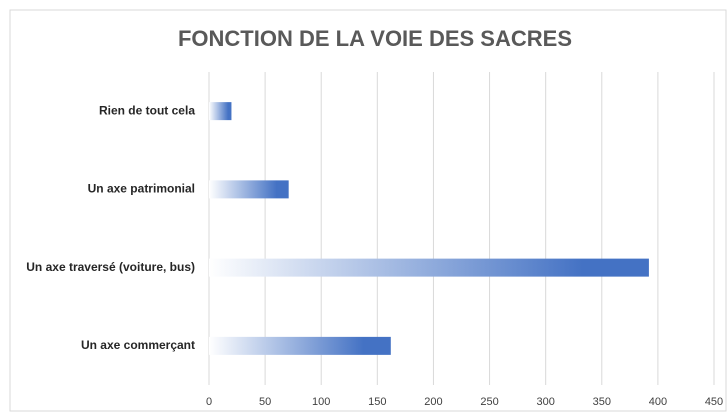 This screenshot has width=727, height=412. Describe the element at coordinates (141, 189) in the screenshot. I see `y-tick-label: Un axe patrimonial` at that location.